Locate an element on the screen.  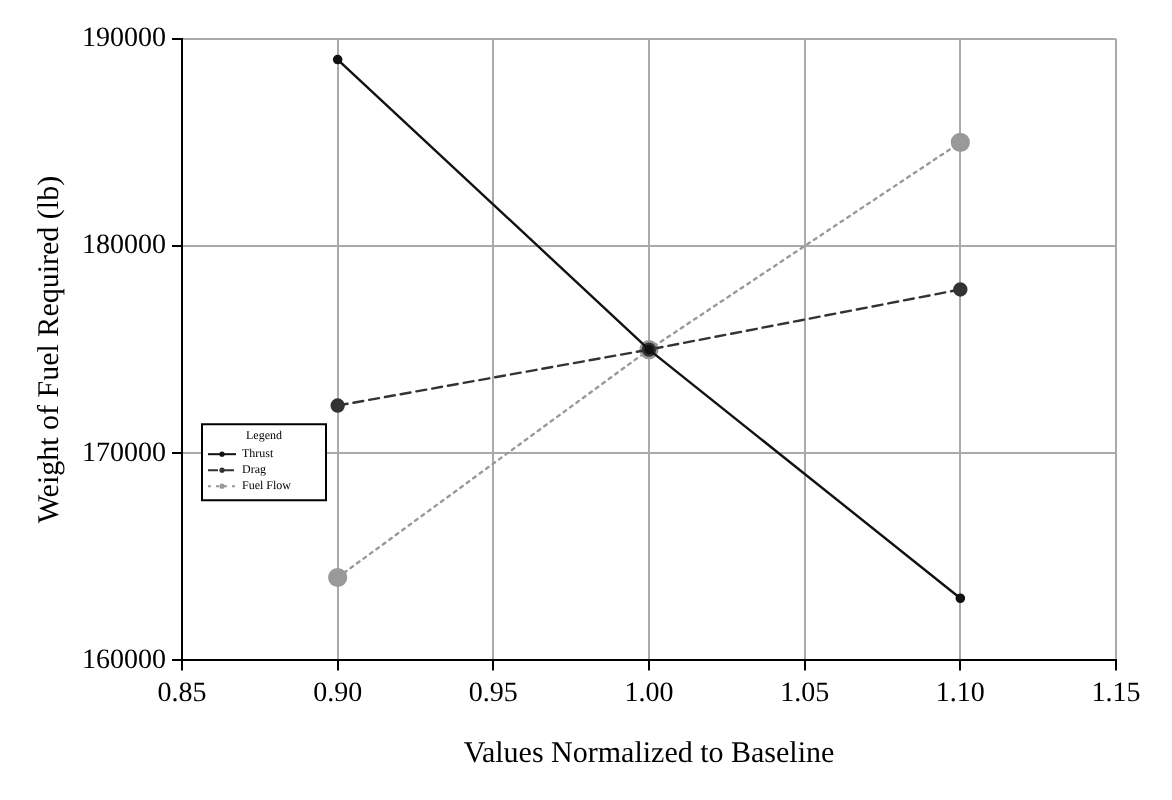
y-tick-label: 190000 is located at coordinates (124, 39).